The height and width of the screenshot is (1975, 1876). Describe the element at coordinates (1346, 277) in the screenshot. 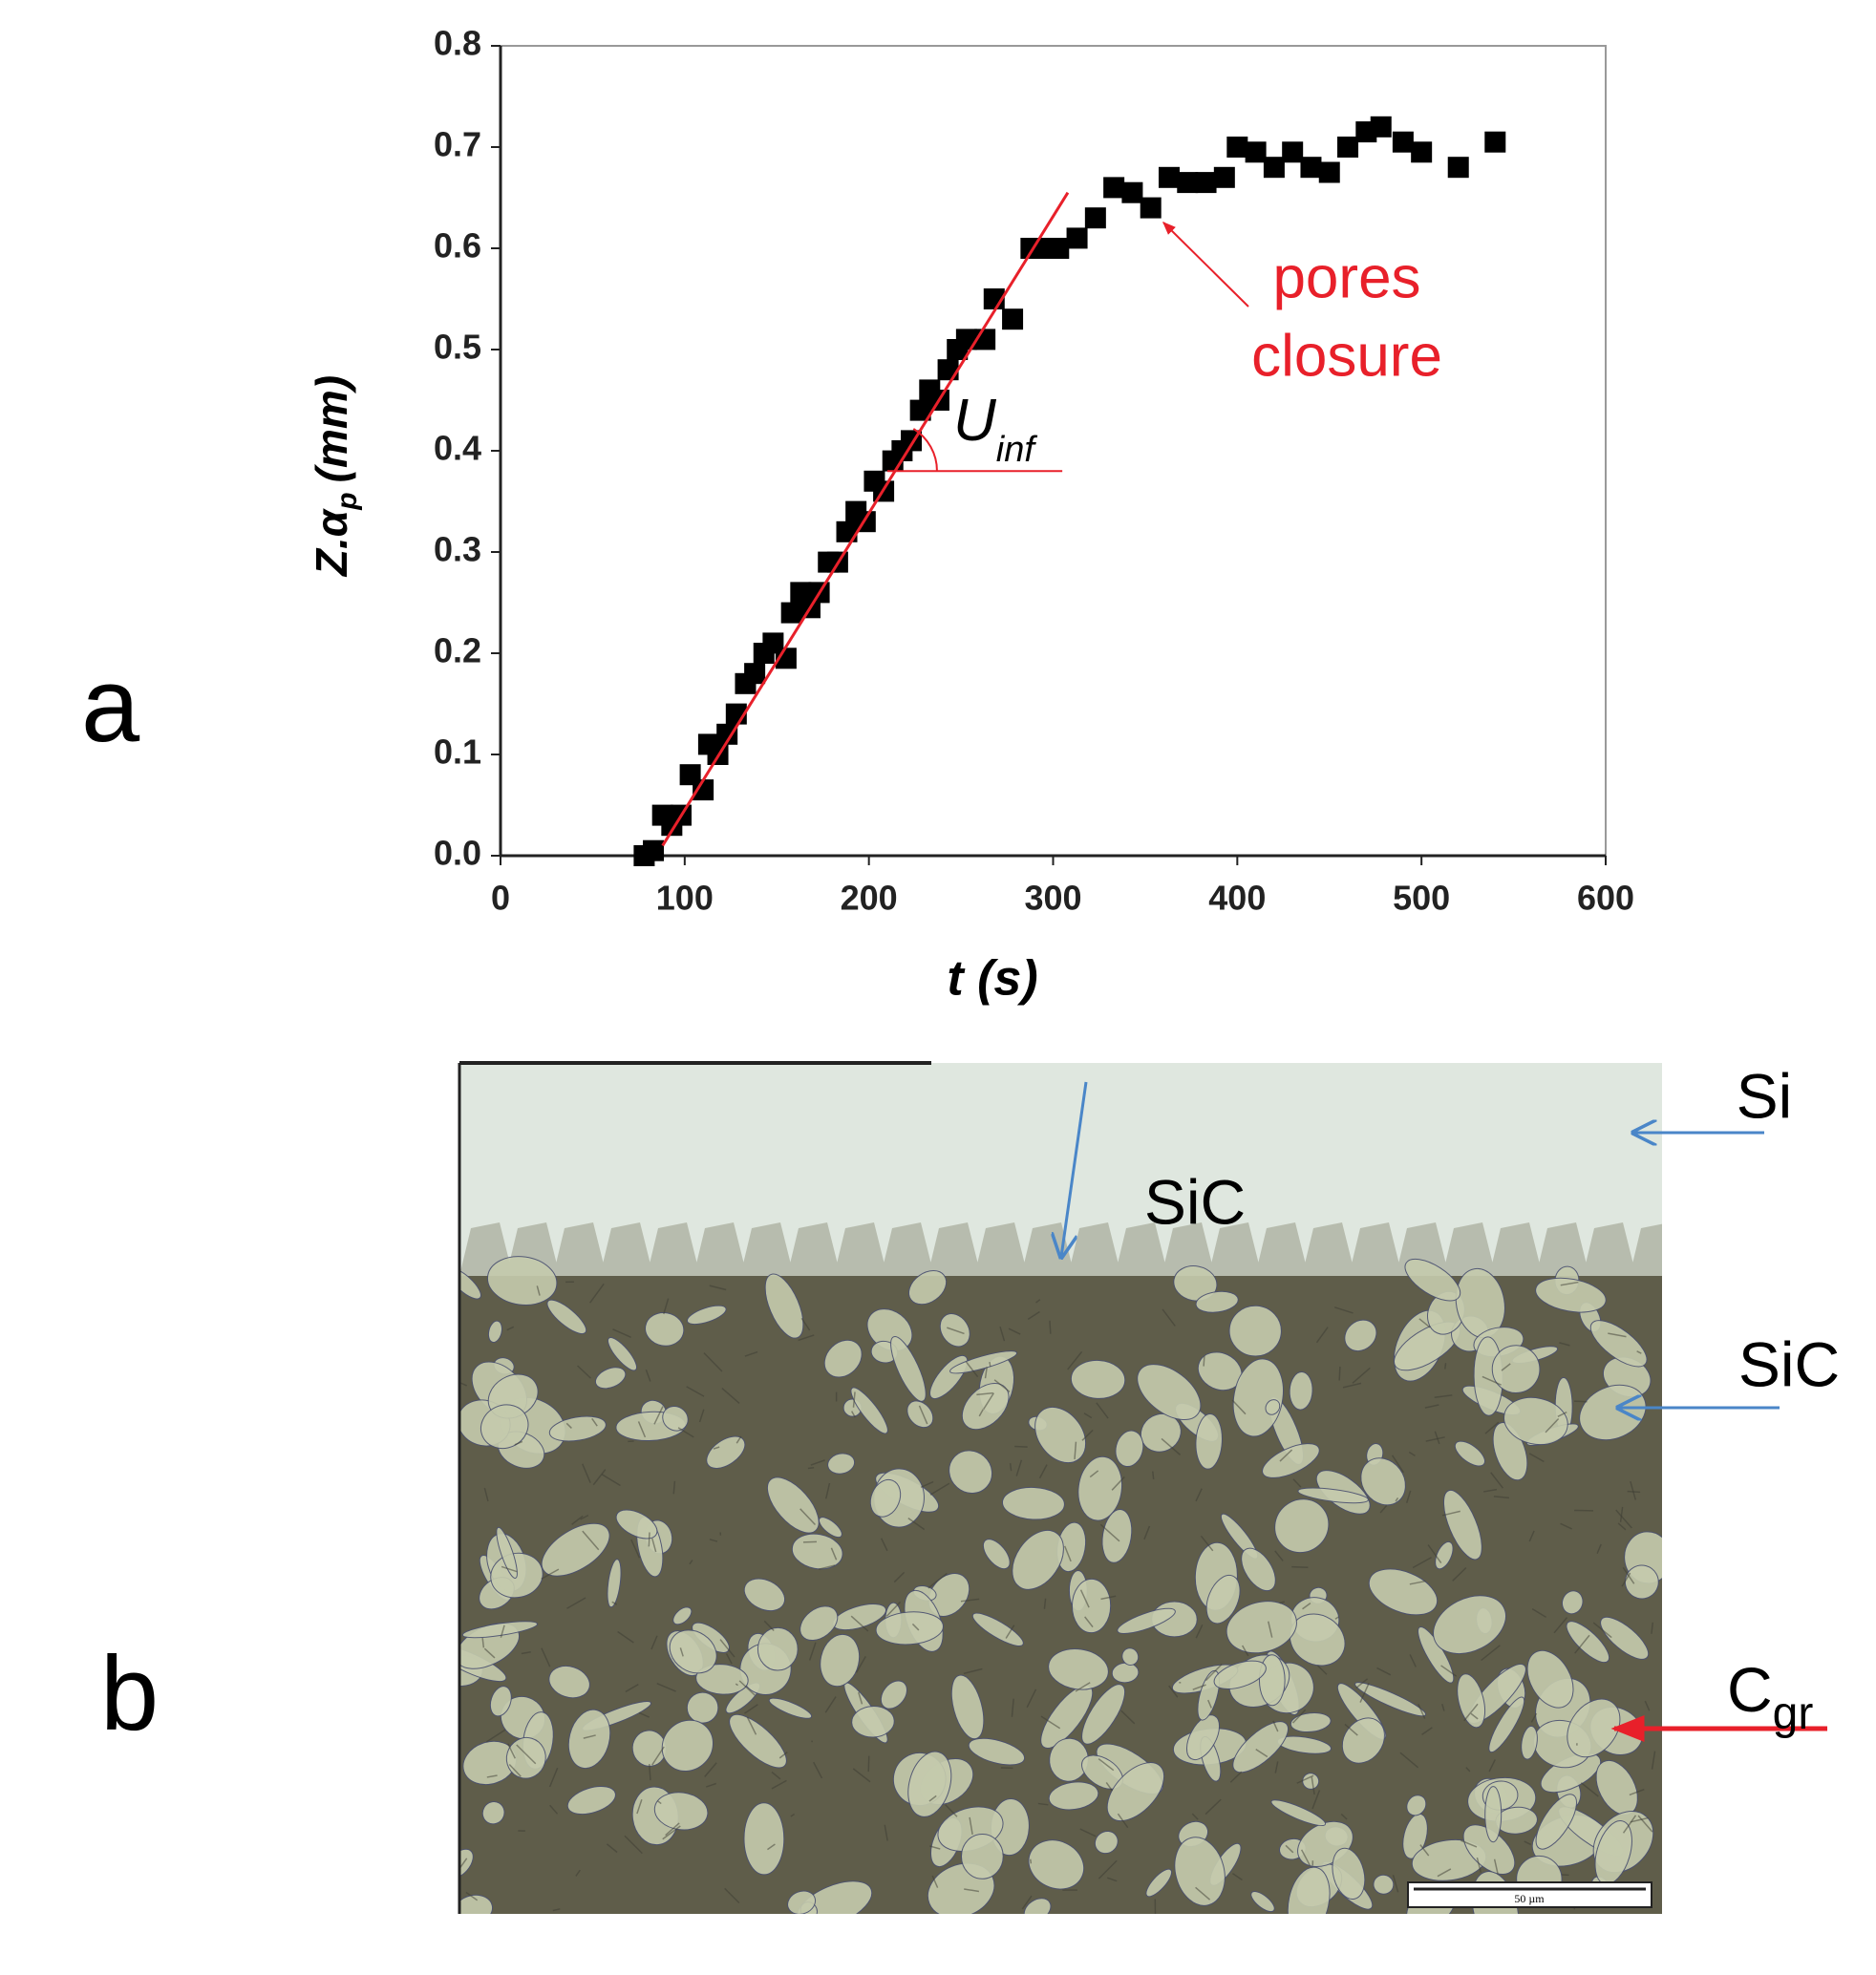

I see `annotation: pores` at that location.